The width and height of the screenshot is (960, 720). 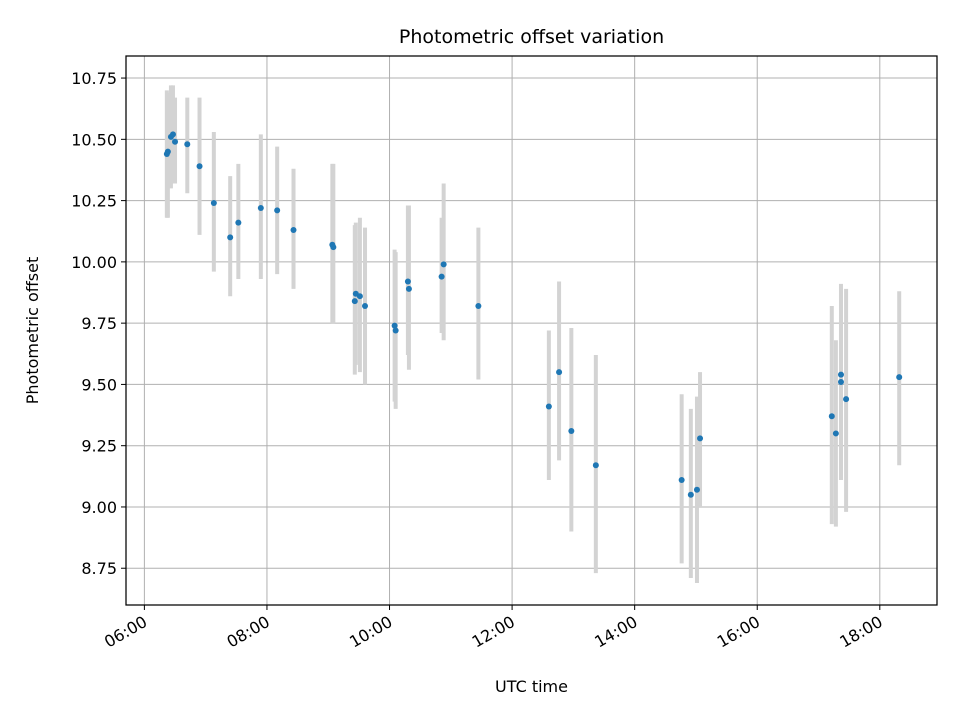 I want to click on y-tick-label: 10.75, so click(x=94, y=78).